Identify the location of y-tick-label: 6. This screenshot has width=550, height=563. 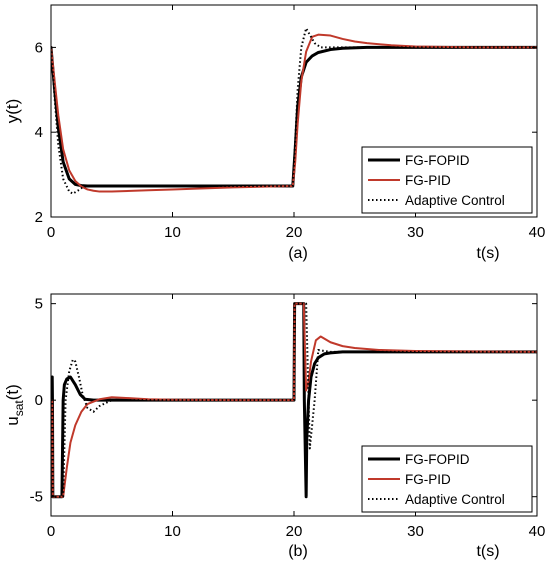
(39, 47).